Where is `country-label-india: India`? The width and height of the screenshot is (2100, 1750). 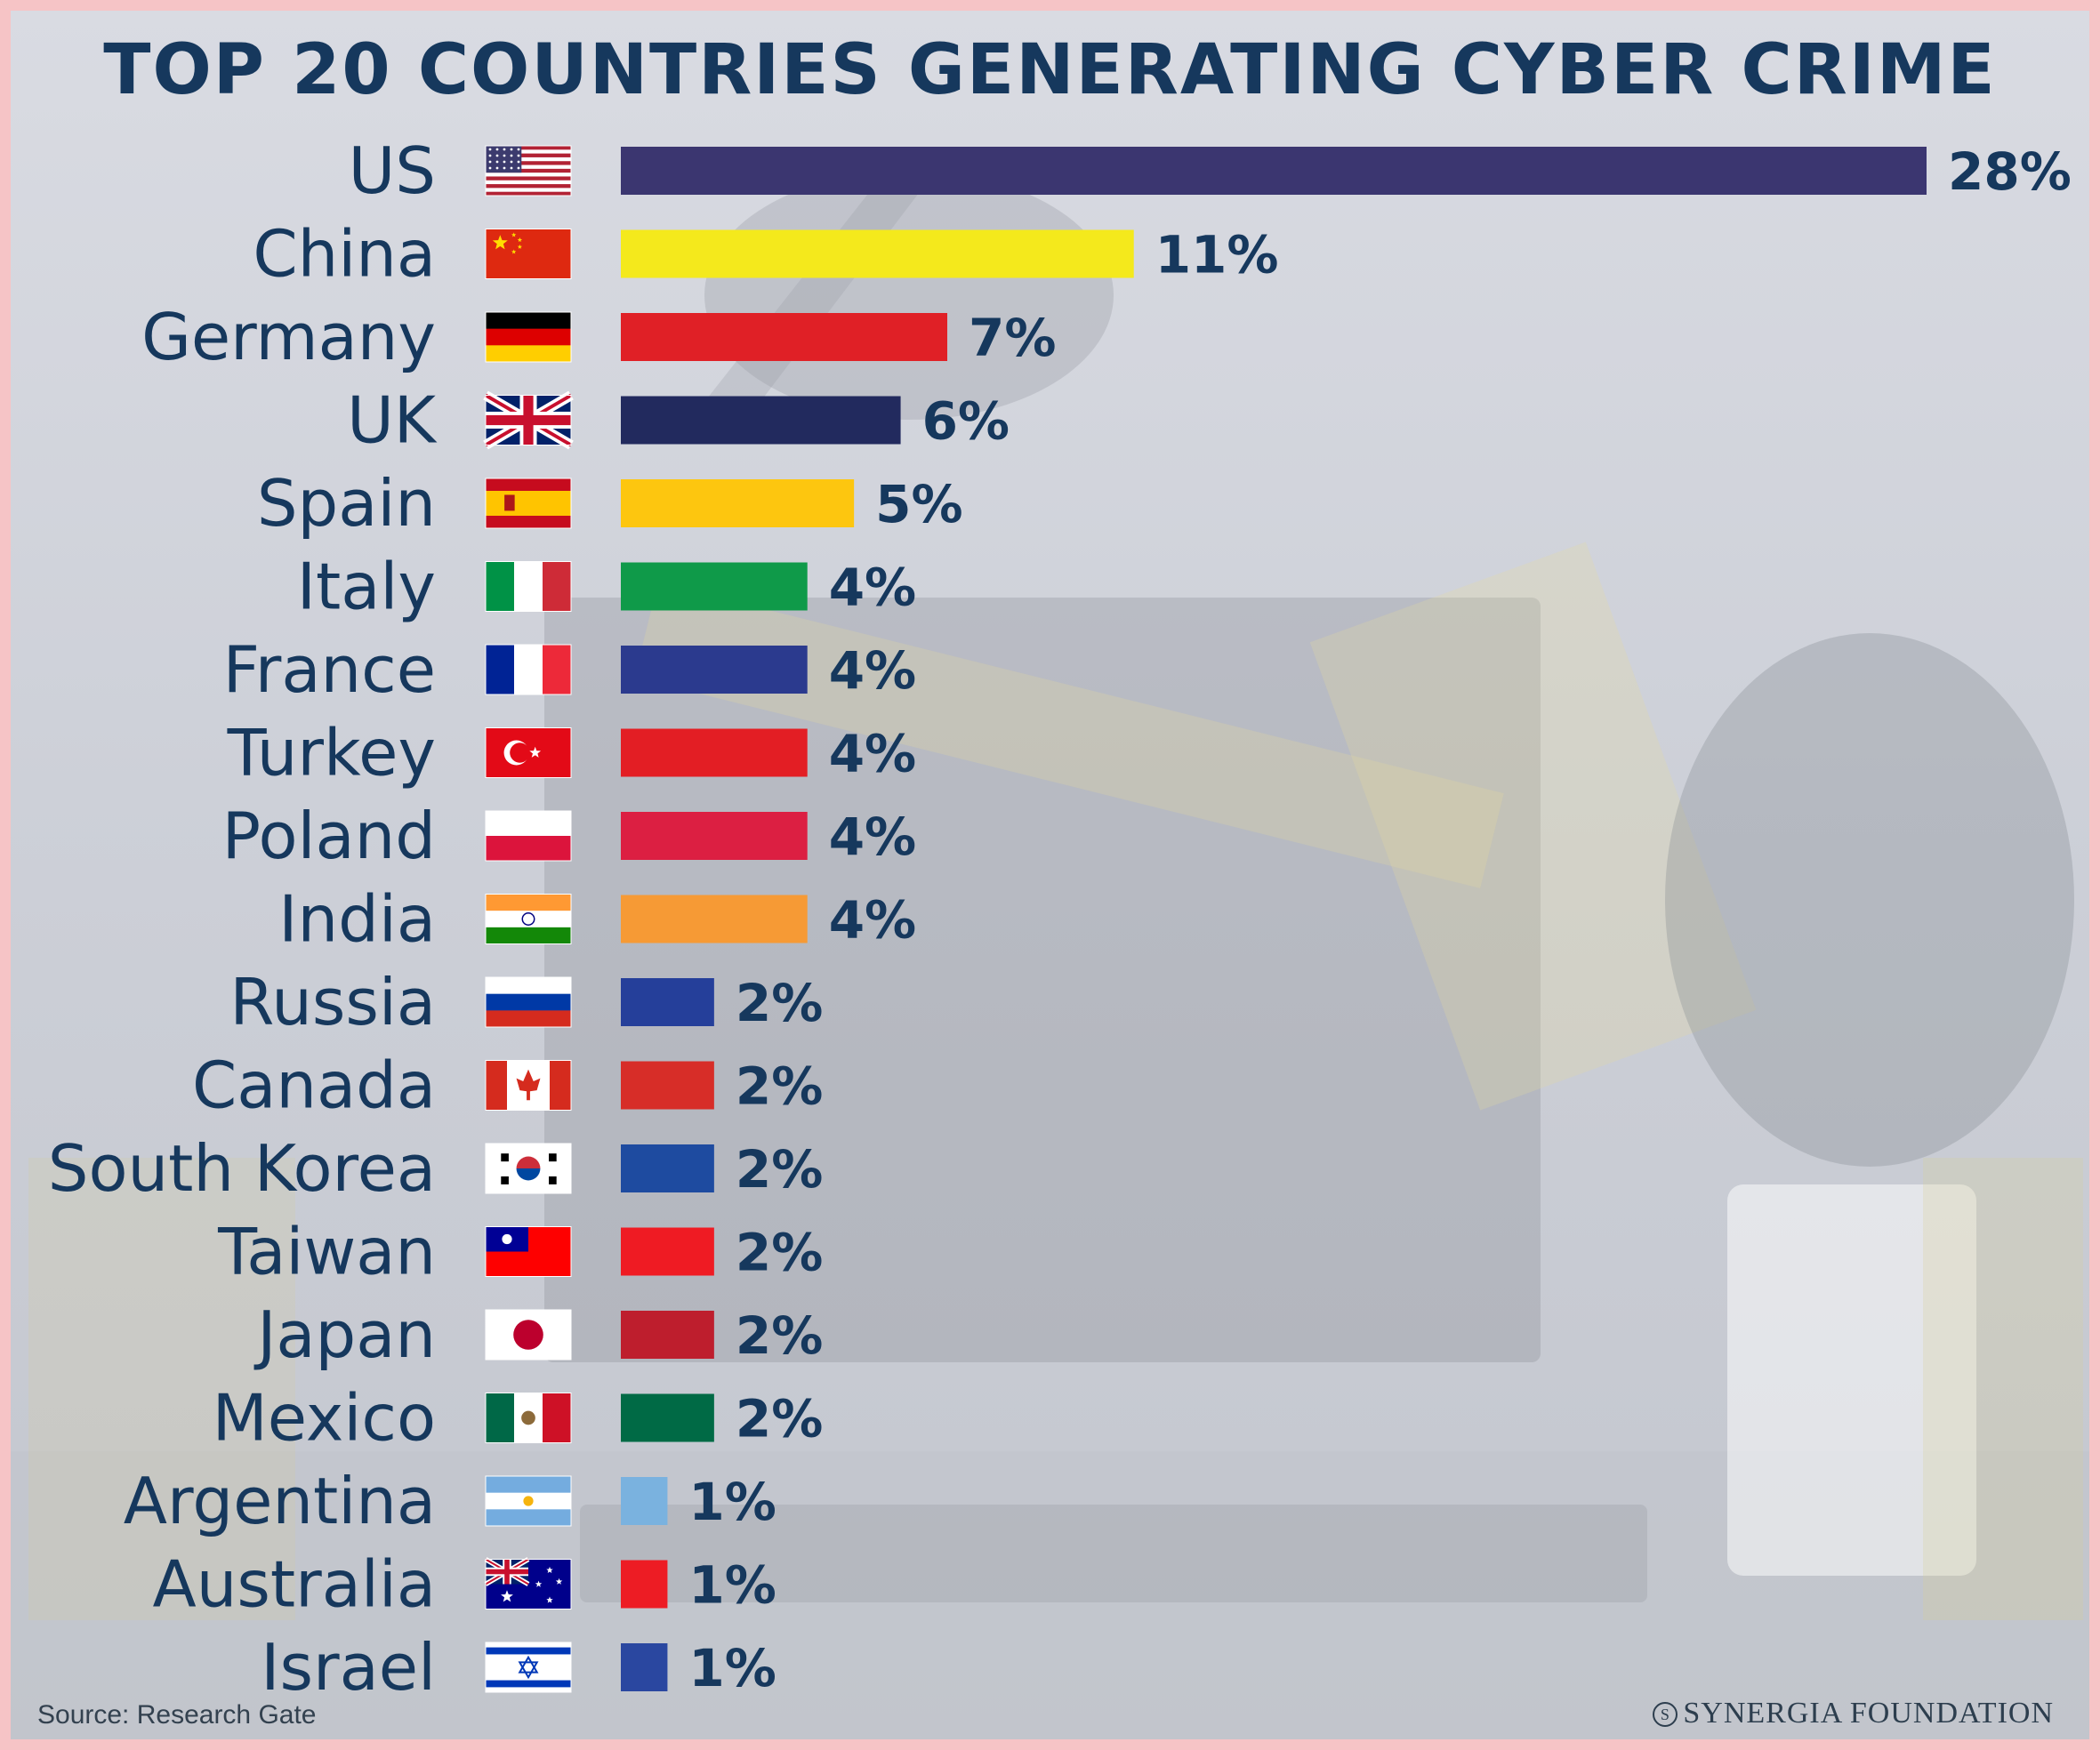 country-label-india: India is located at coordinates (357, 920).